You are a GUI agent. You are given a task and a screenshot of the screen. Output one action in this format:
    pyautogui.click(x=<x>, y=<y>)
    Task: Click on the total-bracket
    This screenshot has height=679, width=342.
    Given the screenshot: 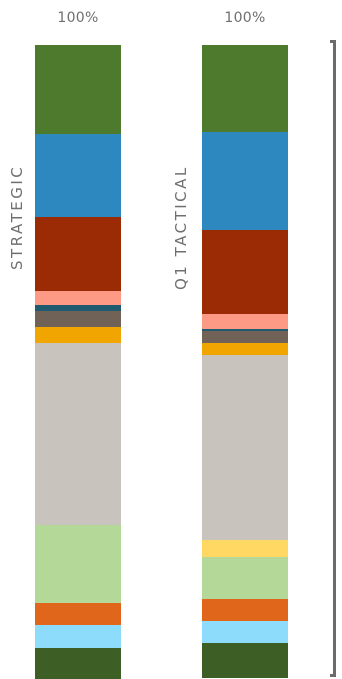 What is the action you would take?
    pyautogui.click(x=333, y=358)
    